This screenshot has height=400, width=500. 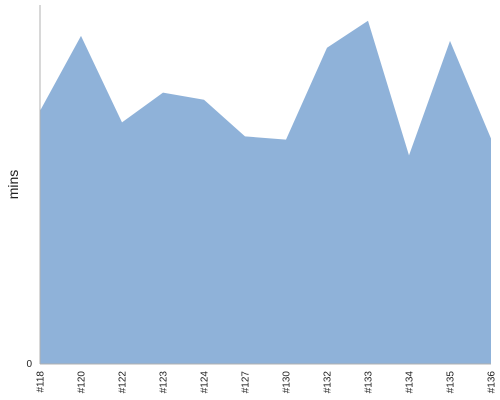 I want to click on x-tick-label: #118, so click(x=41, y=382).